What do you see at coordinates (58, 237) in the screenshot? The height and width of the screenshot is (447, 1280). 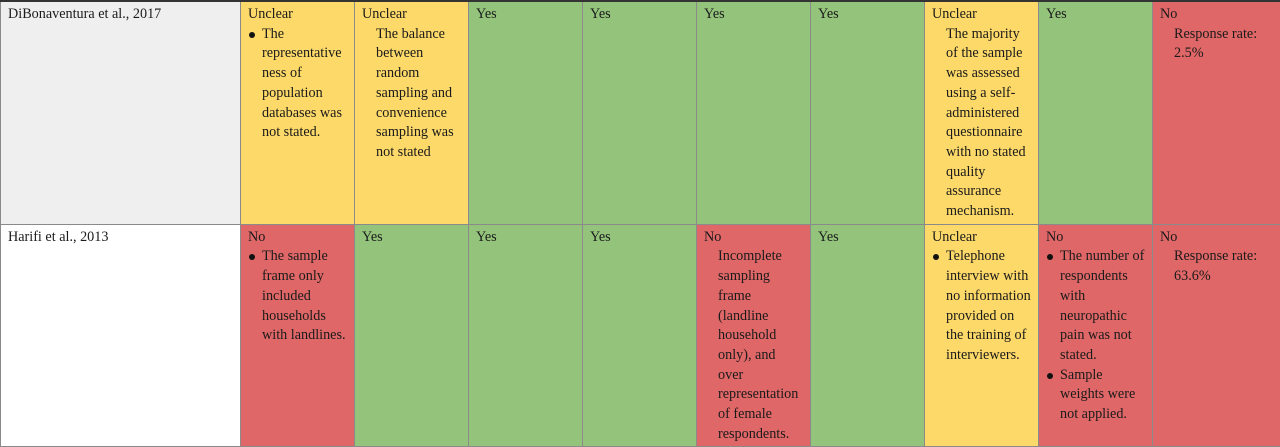 I see `study-name: Harifi et al., 2013` at bounding box center [58, 237].